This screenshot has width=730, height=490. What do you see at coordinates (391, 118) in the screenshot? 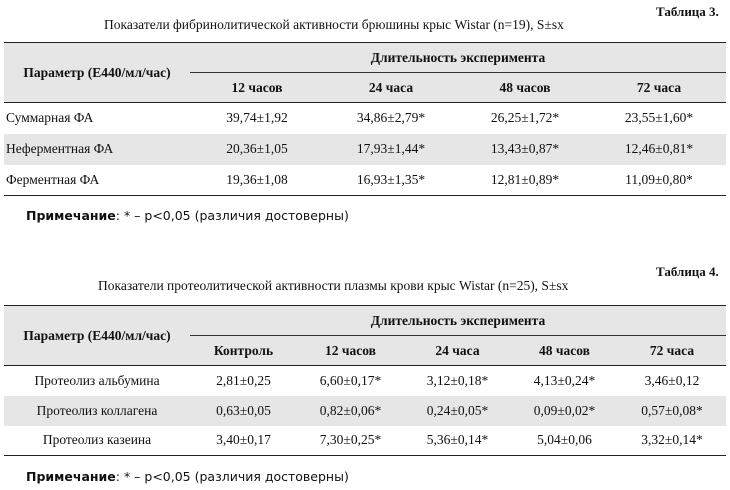
I see `table-cell: 34,86±2,79*` at bounding box center [391, 118].